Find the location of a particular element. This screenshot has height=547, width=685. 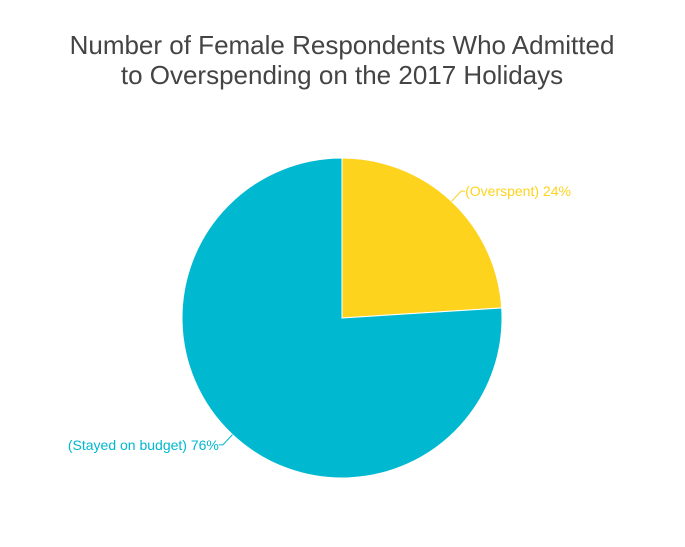

pie-slice-label-1: (Stayed on budget) 76% is located at coordinates (143, 445).